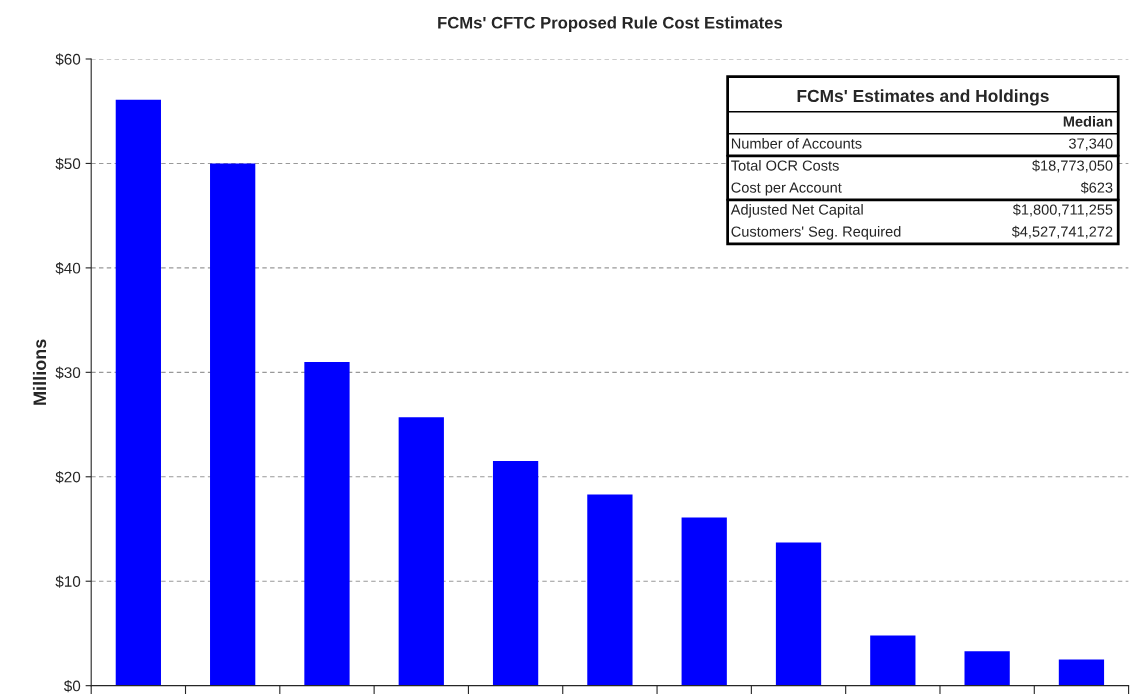  I want to click on y-tick-label: $20, so click(68, 477).